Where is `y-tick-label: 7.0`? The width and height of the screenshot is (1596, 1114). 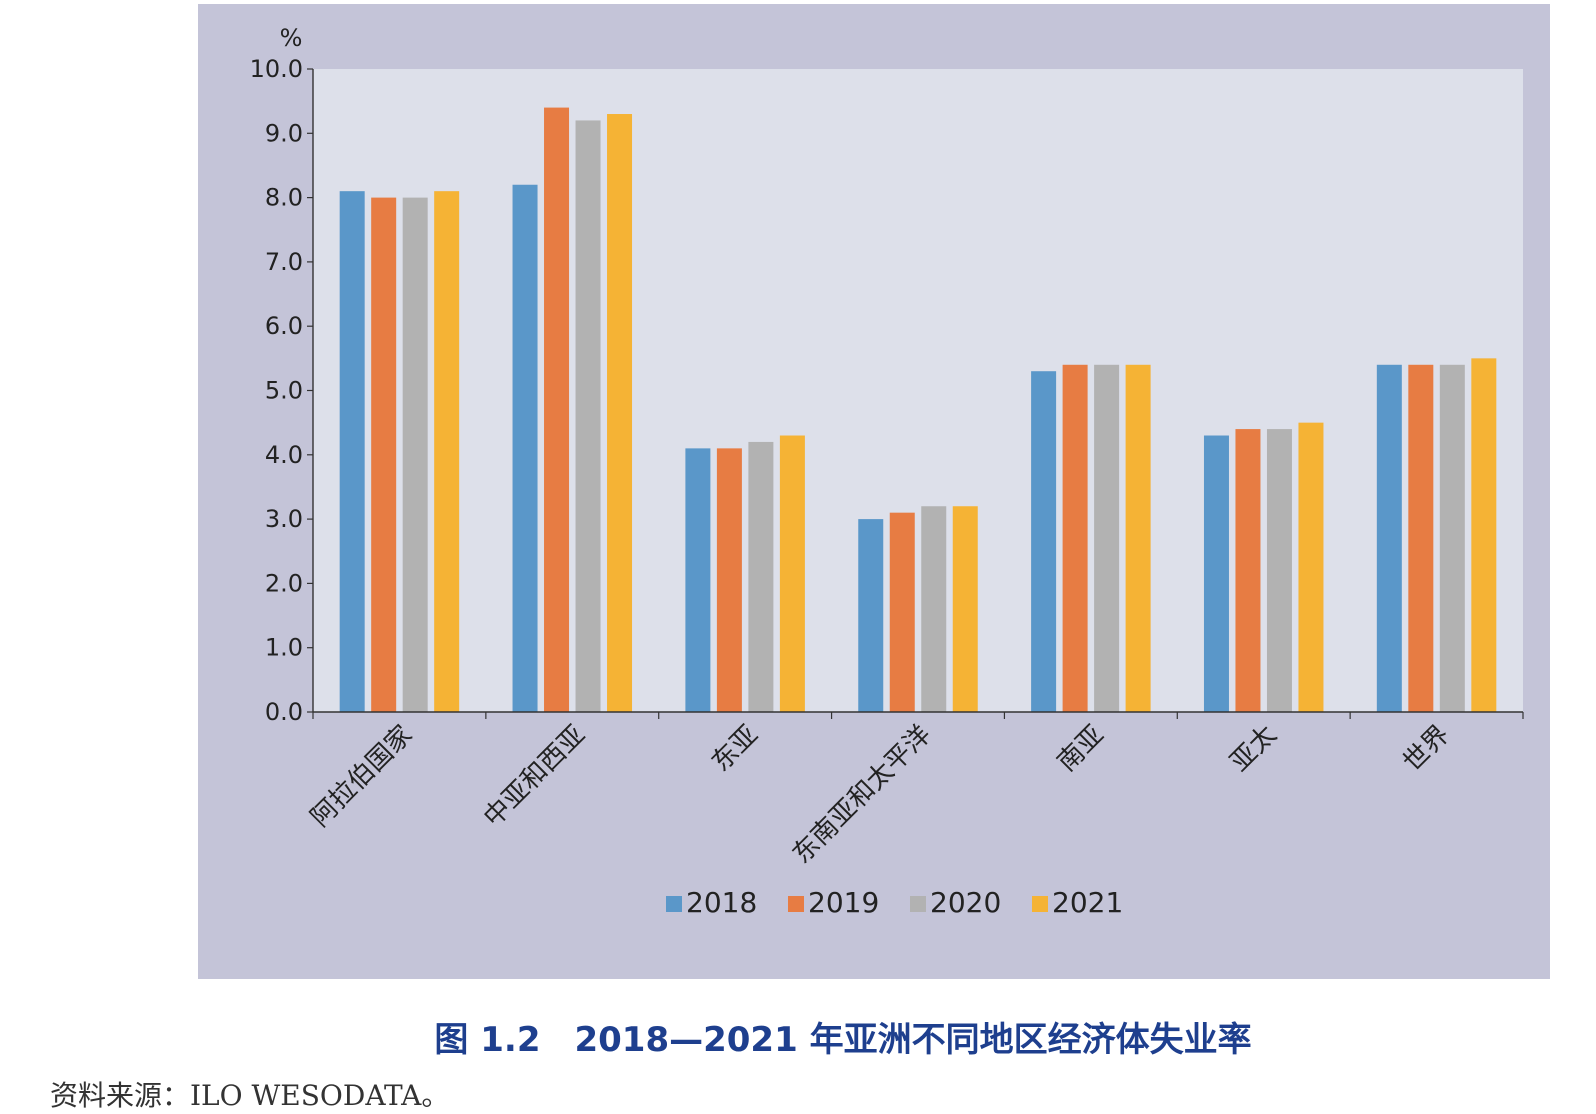 y-tick-label: 7.0 is located at coordinates (284, 262).